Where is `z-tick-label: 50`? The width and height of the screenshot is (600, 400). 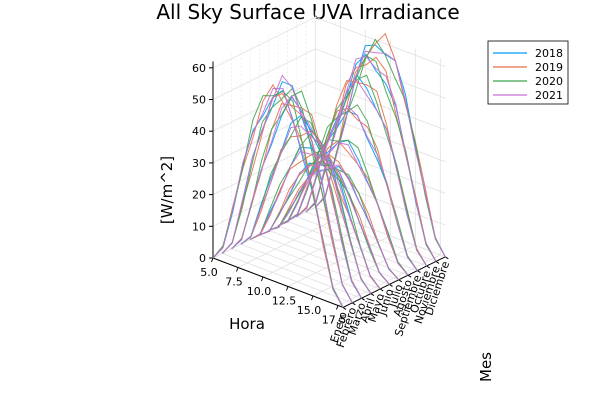
z-tick-label: 50 is located at coordinates (199, 100).